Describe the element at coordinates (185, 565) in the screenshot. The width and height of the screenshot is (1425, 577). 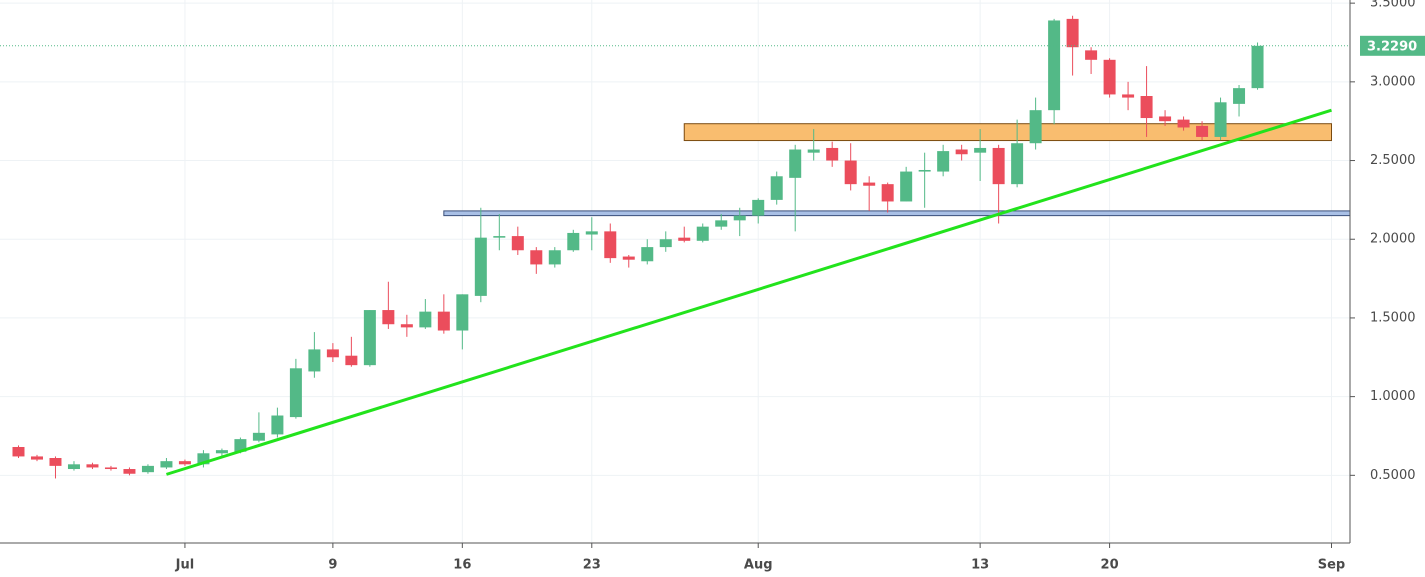
I see `x-tick-label: Jul` at that location.